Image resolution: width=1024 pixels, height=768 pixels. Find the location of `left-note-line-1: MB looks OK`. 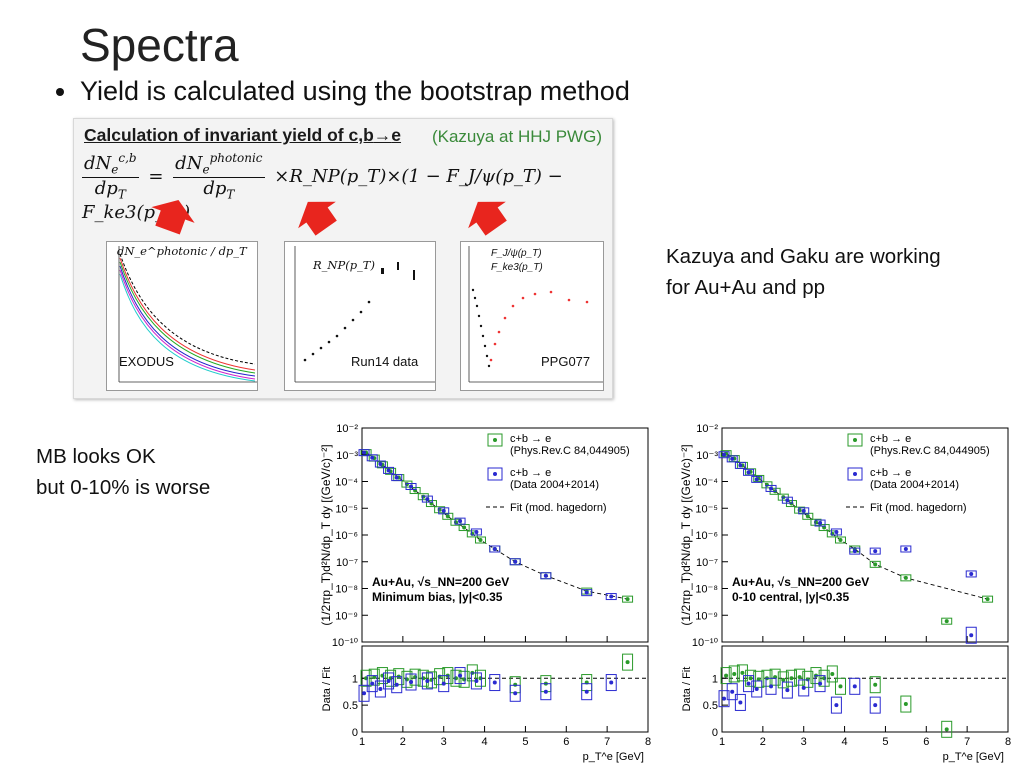

left-note-line-1: MB looks OK is located at coordinates (96, 456).